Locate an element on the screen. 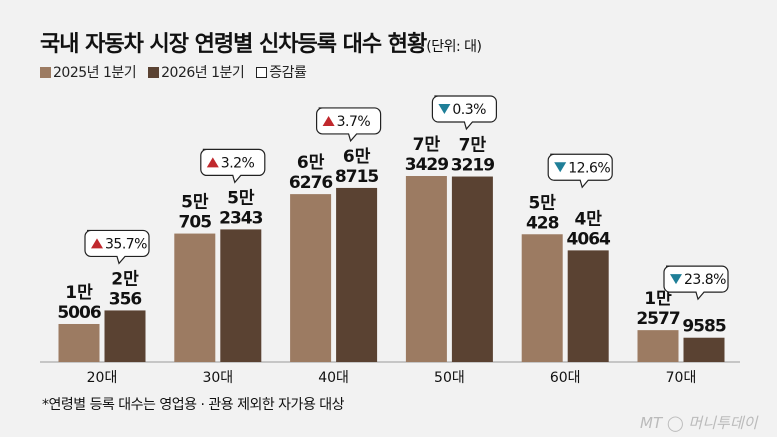 The image size is (777, 437). data-label: 705 is located at coordinates (195, 223).